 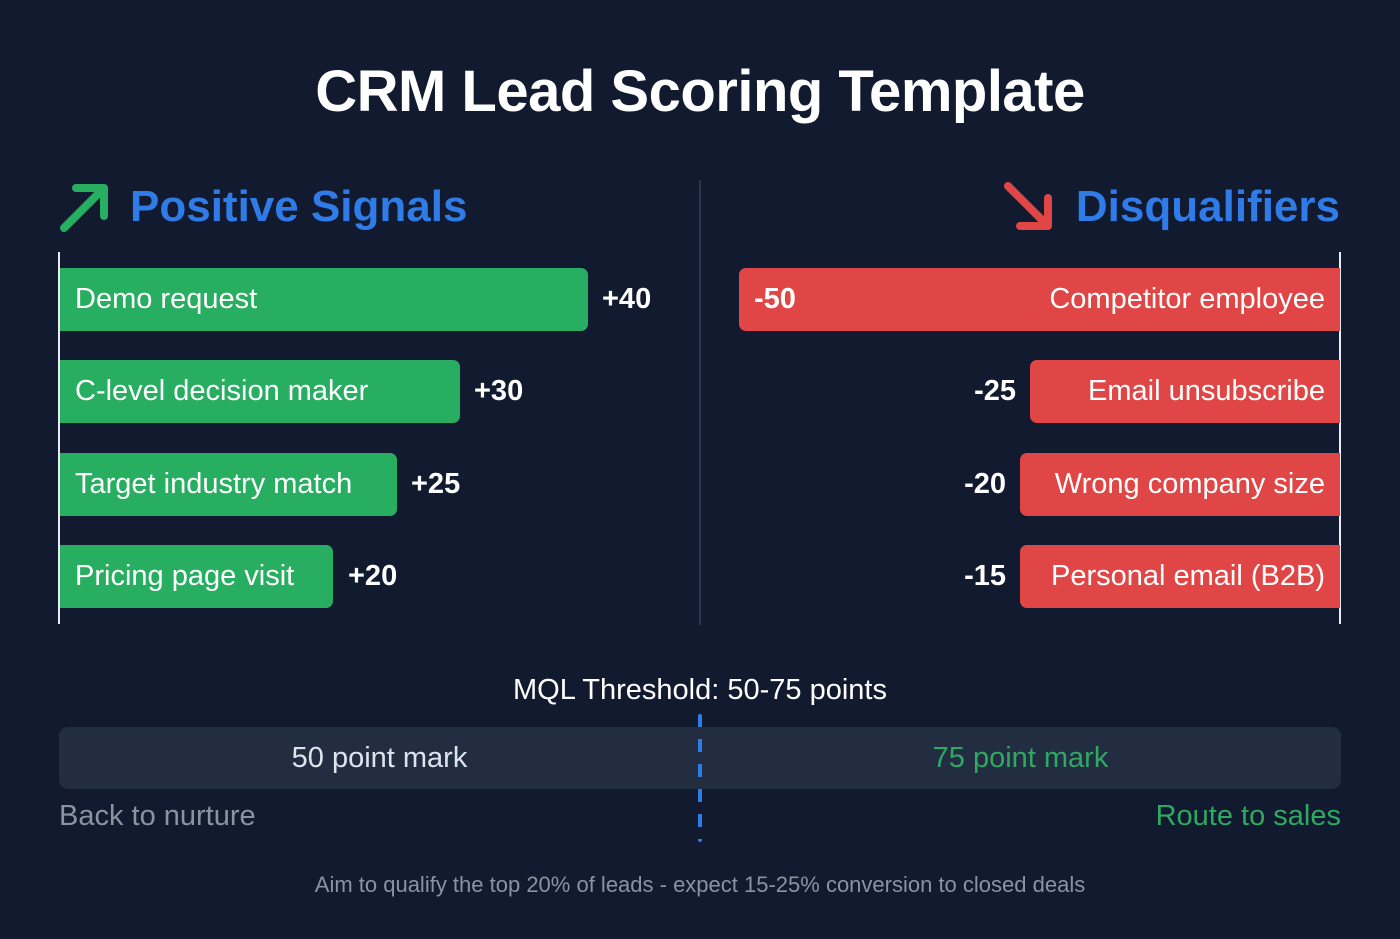 What do you see at coordinates (222, 391) in the screenshot?
I see `bar-label: C-level decision maker` at bounding box center [222, 391].